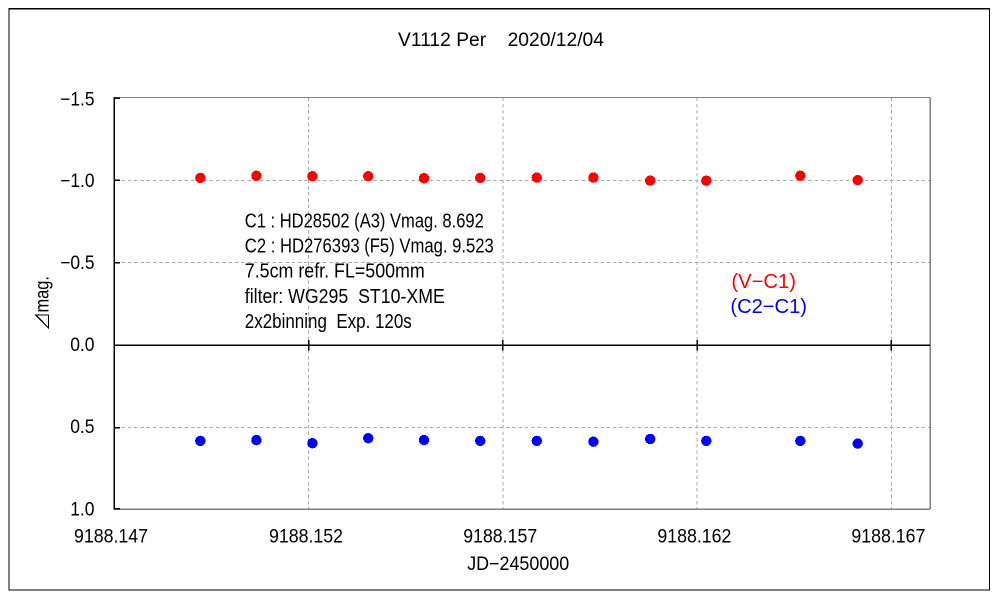 The width and height of the screenshot is (1000, 600). I want to click on svg-text: filter: WG295 ST10-XME, so click(345, 297).